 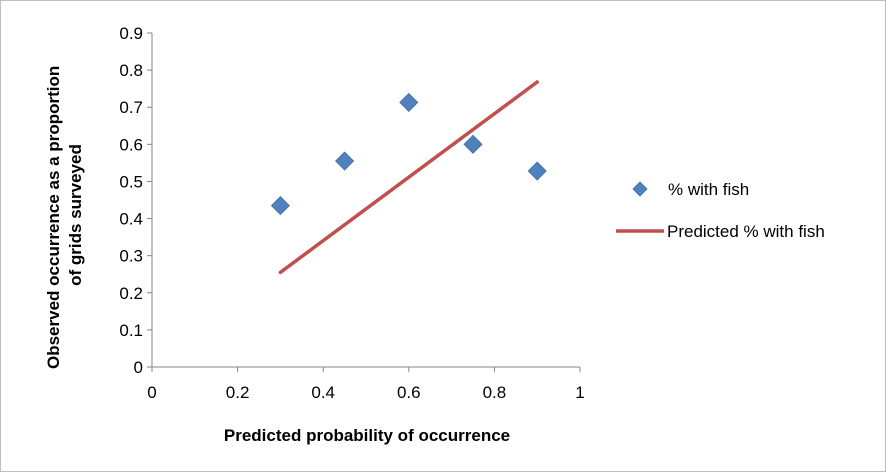 I want to click on y-axis-title-line-1: Observed occurrence as a proportion, so click(x=53, y=217).